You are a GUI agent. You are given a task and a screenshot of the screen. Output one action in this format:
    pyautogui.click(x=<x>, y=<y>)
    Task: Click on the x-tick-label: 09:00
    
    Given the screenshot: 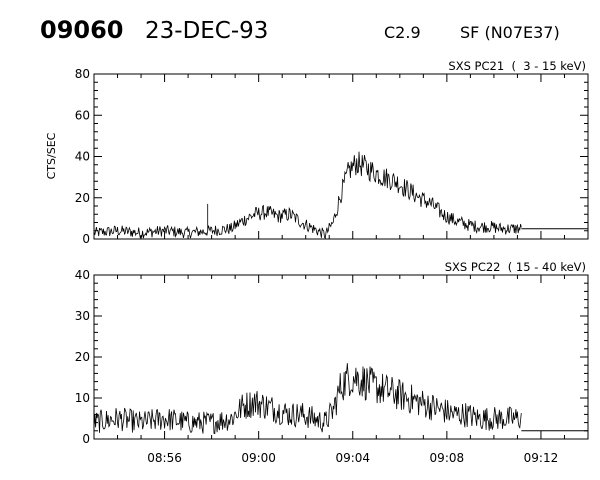 What is the action you would take?
    pyautogui.click(x=258, y=458)
    